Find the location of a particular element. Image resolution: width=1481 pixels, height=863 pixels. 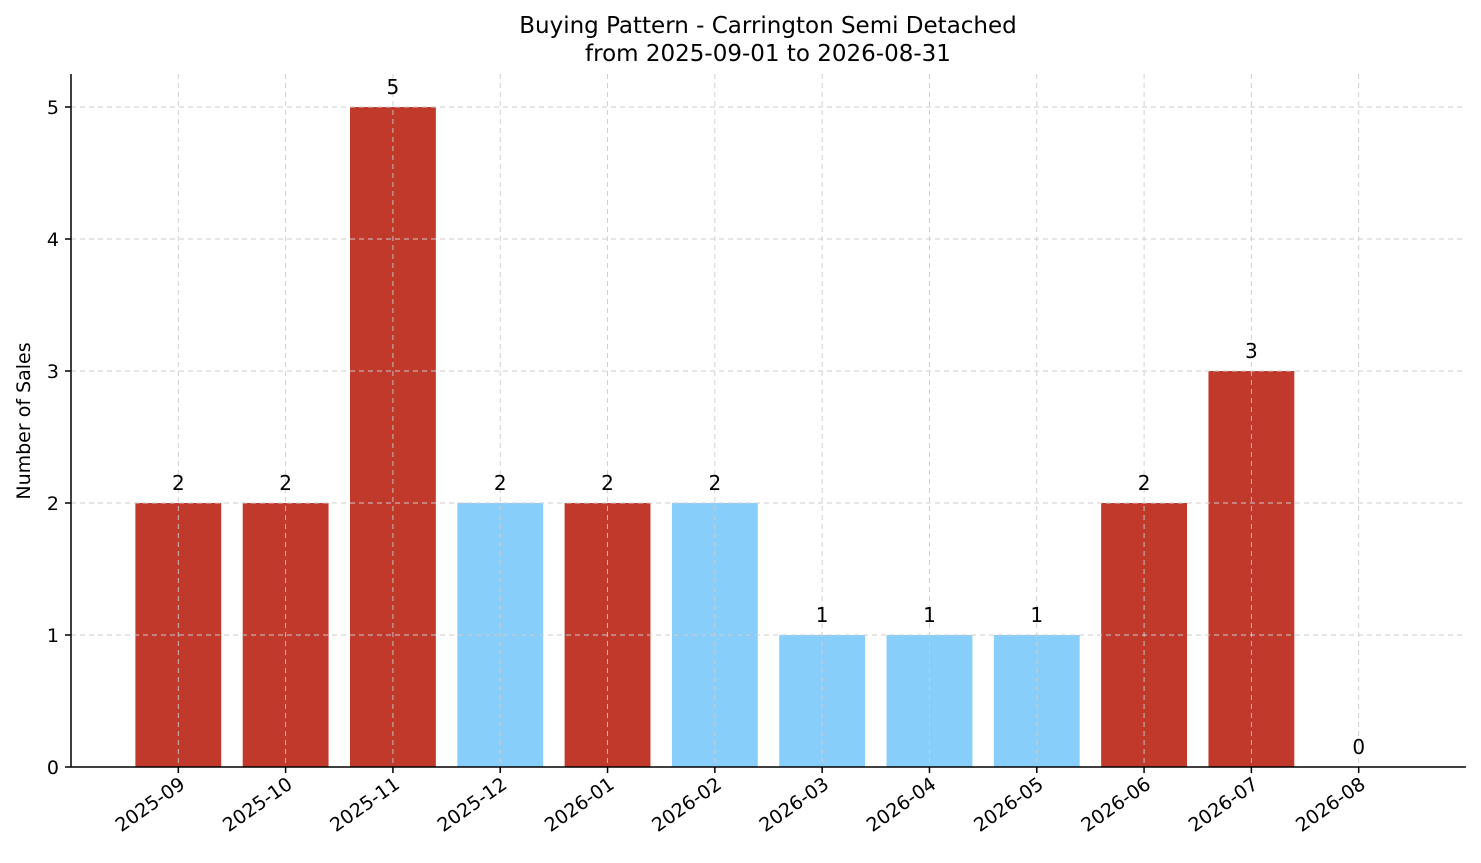

y-tick-label: 2 is located at coordinates (53, 504).